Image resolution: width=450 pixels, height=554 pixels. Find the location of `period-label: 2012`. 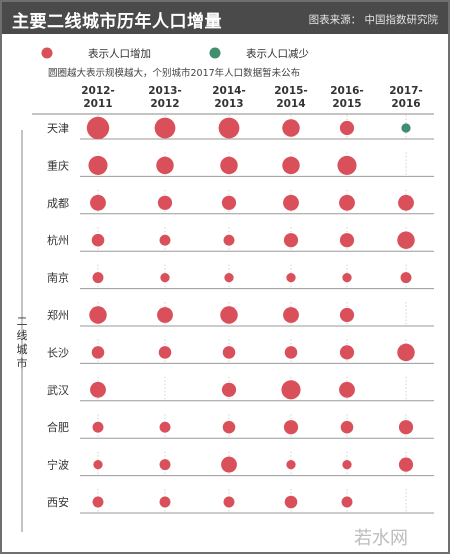

period-label: 2012 is located at coordinates (164, 104).